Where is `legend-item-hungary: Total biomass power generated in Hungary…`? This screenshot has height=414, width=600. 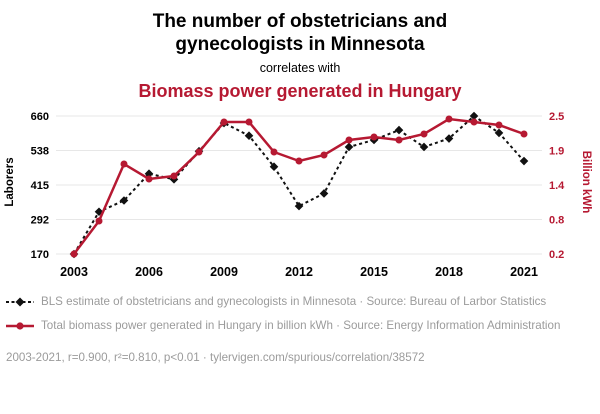 legend-item-hungary: Total biomass power generated in Hungary… is located at coordinates (299, 326).